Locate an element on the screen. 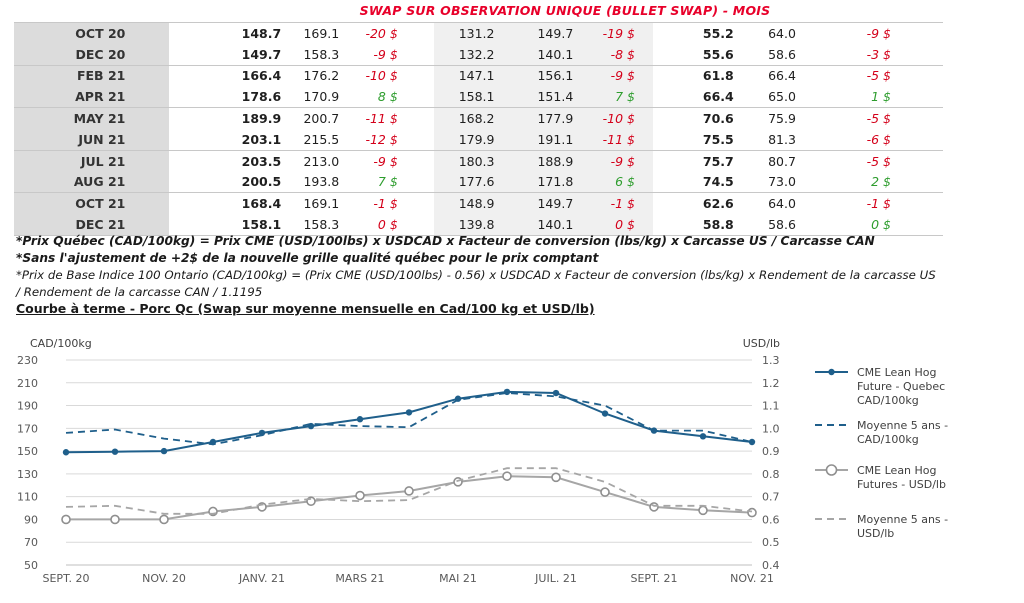  y-left-tick-label: 110 is located at coordinates (27, 497).